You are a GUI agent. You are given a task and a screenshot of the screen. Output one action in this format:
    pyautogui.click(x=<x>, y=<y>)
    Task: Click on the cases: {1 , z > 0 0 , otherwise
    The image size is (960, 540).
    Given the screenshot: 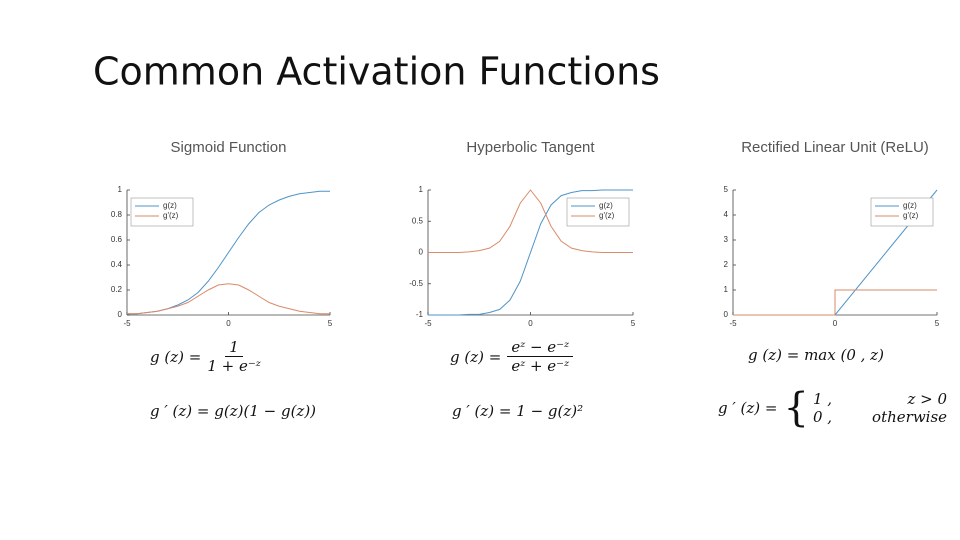 What is the action you would take?
    pyautogui.click(x=866, y=408)
    